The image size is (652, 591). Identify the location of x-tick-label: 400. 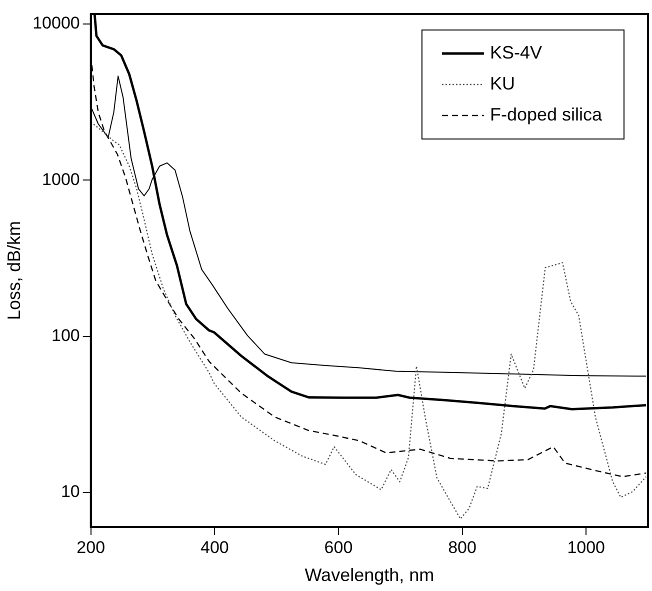
(214, 547).